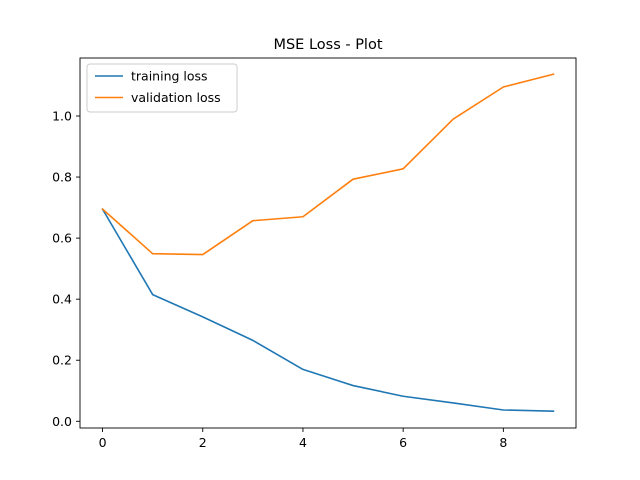 Image resolution: width=640 pixels, height=480 pixels. What do you see at coordinates (203, 442) in the screenshot?
I see `x-tick-label: 2` at bounding box center [203, 442].